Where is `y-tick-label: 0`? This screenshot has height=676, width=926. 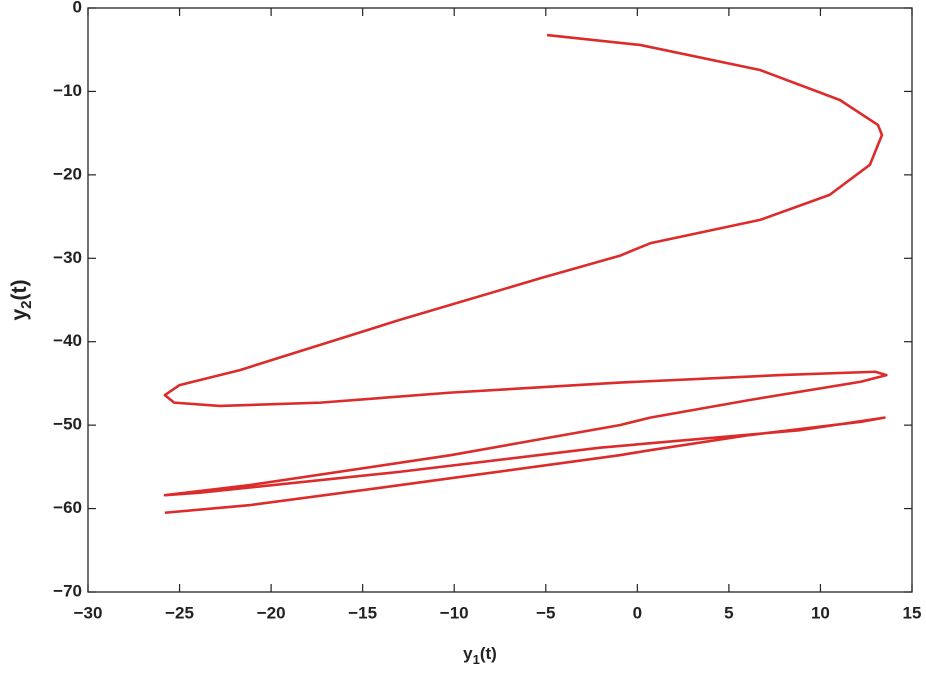
y-tick-label: 0 is located at coordinates (77, 8).